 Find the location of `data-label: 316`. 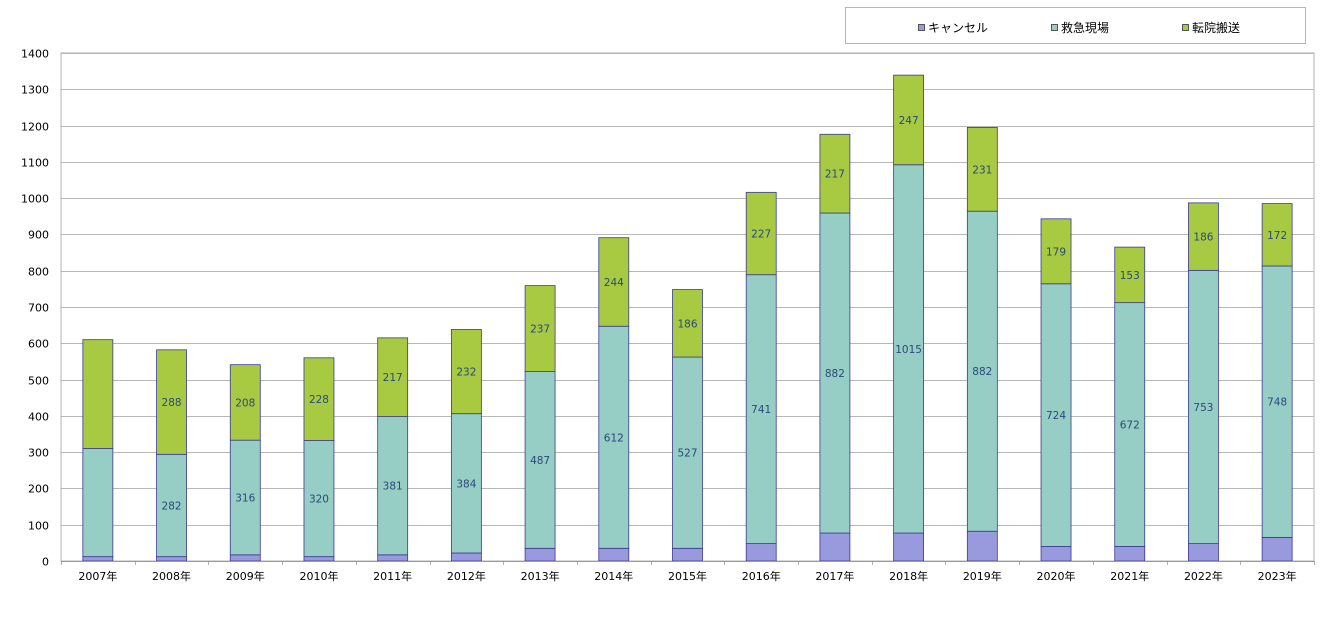

data-label: 316 is located at coordinates (245, 499).